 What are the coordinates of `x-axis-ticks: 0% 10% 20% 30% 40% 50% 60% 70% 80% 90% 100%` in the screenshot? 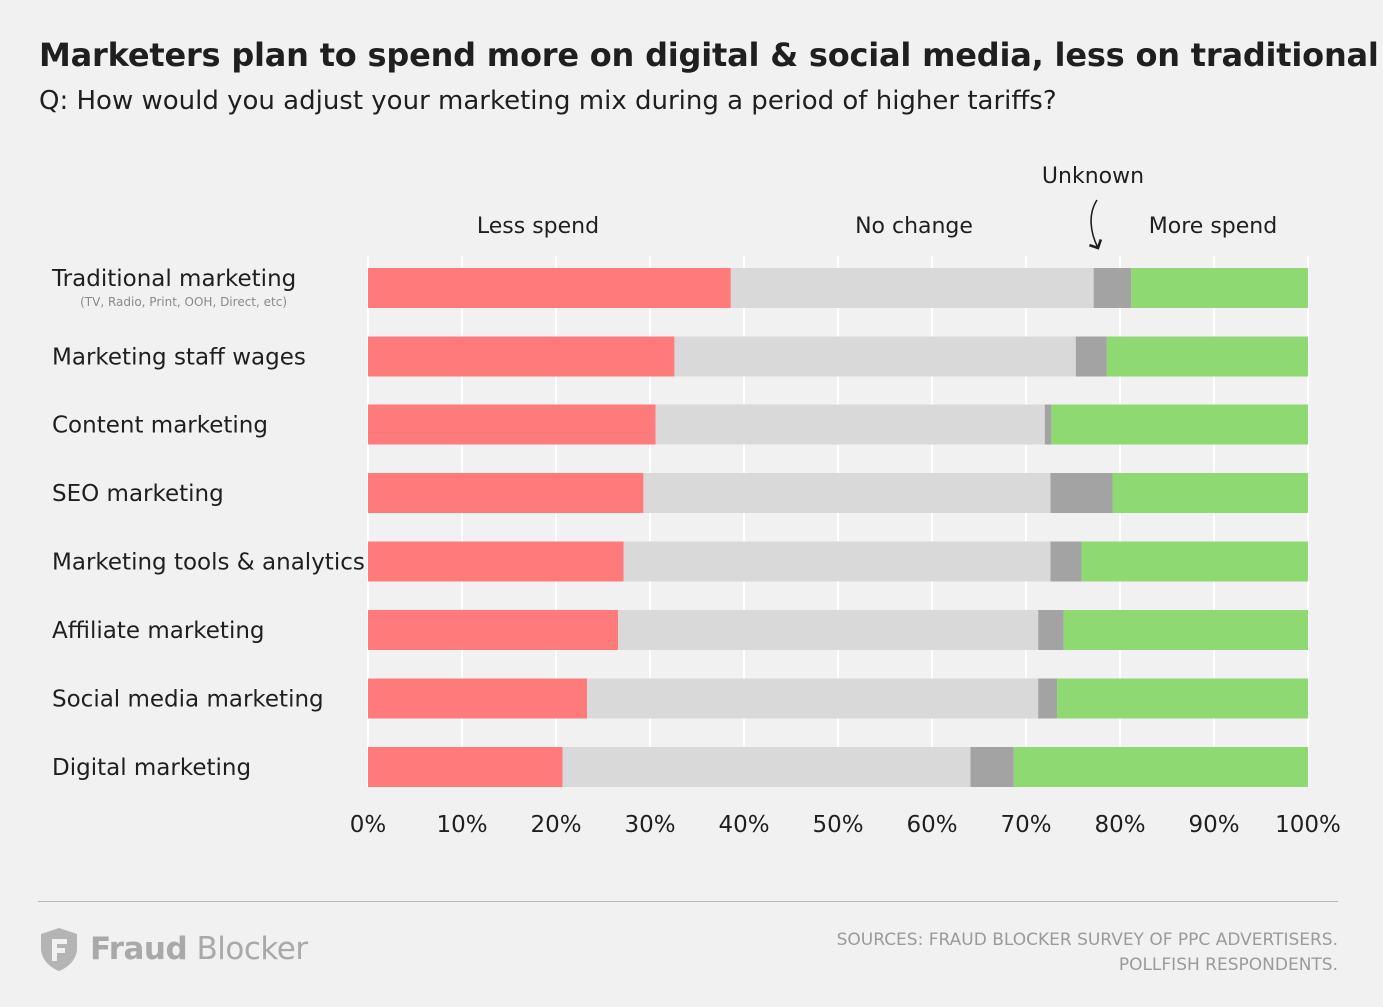 It's located at (845, 825).